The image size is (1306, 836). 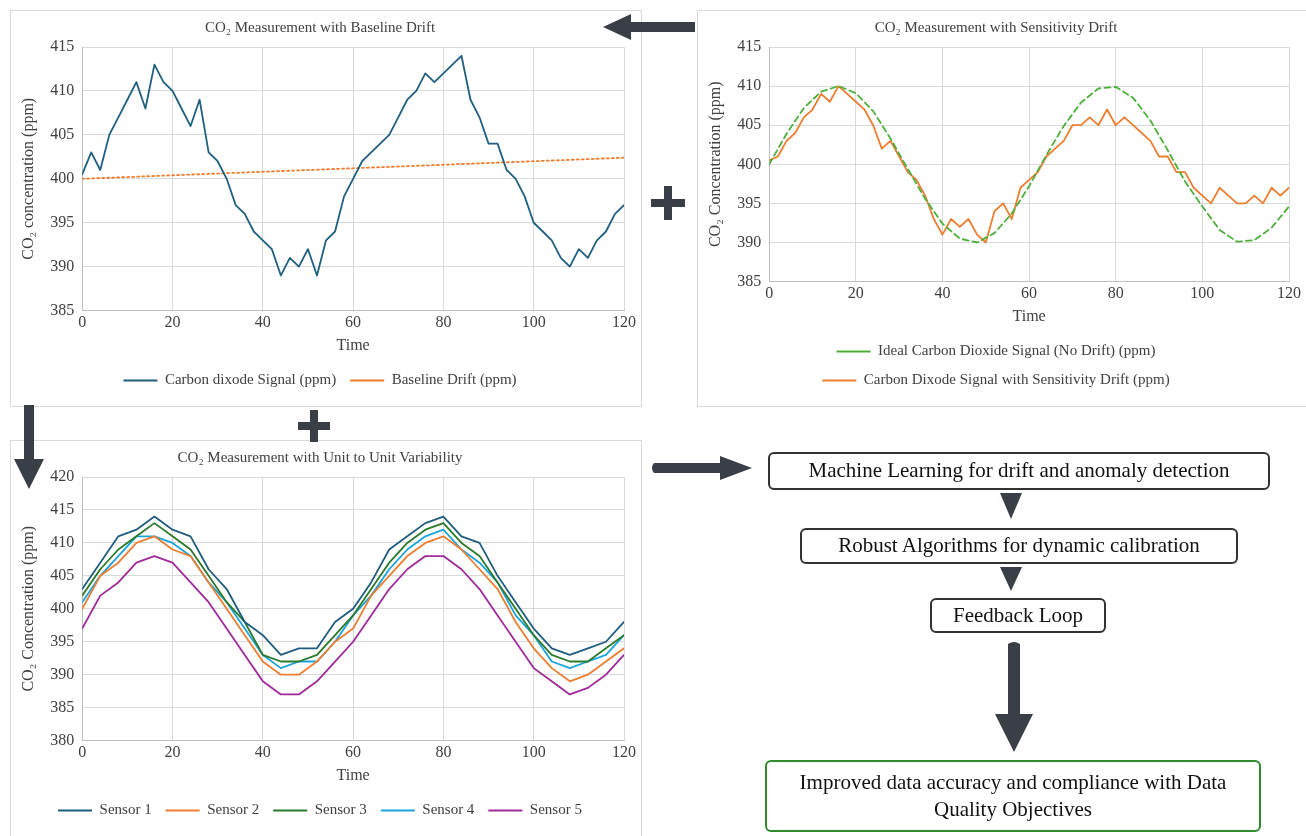 What do you see at coordinates (250, 380) in the screenshot?
I see `legend-label: Carbon dixode Signal (ppm)` at bounding box center [250, 380].